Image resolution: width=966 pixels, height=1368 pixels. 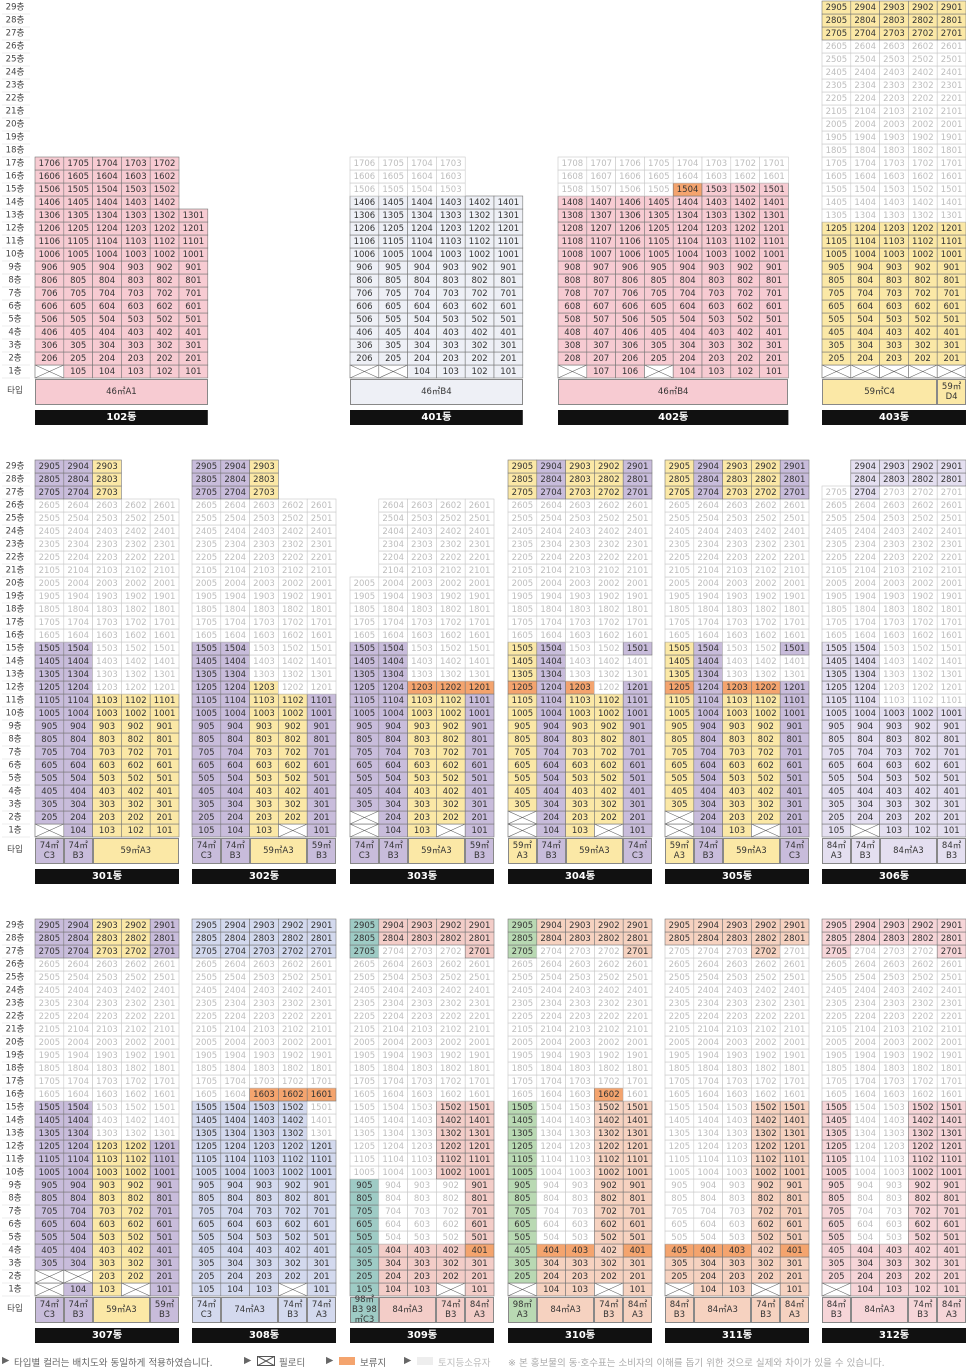 What do you see at coordinates (737, 1147) in the screenshot?
I see `unit-number: 1203` at bounding box center [737, 1147].